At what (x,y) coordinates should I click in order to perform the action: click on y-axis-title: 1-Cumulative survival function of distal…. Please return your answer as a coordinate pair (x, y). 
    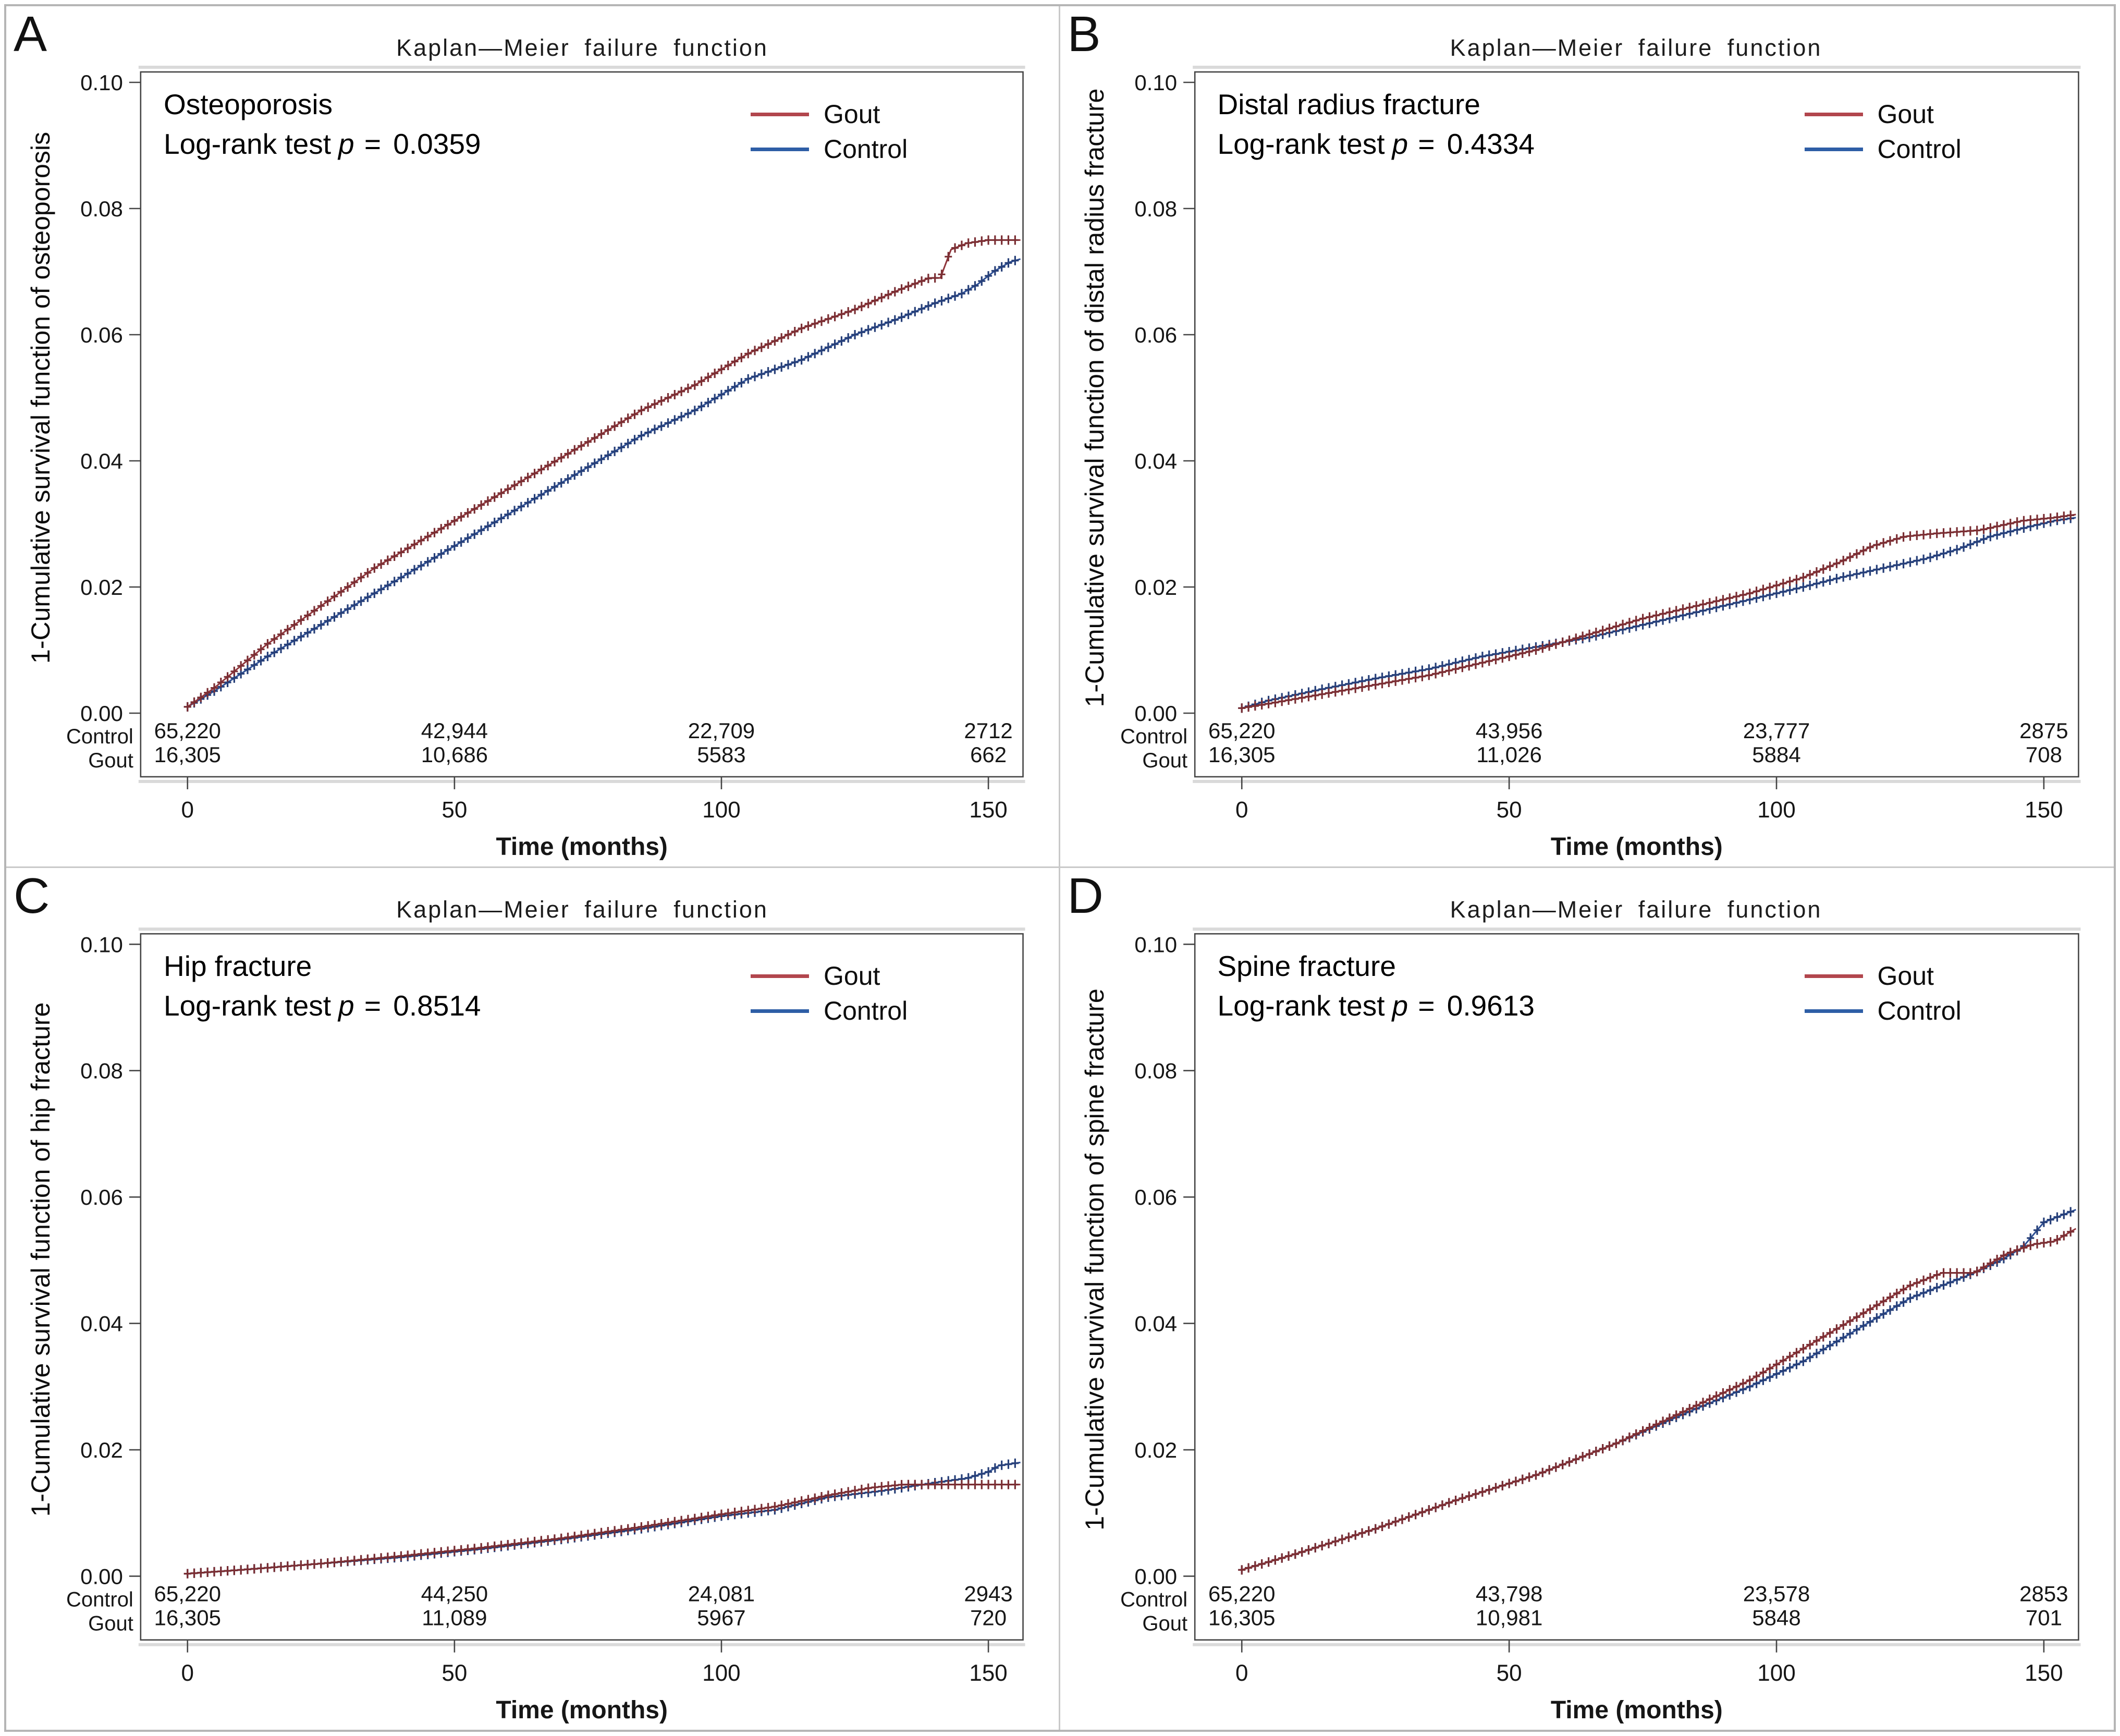
    Looking at the image, I should click on (1094, 398).